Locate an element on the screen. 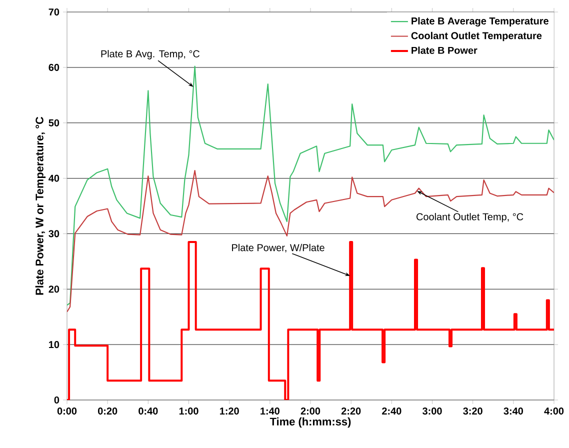 This screenshot has width=569, height=448. x-tick-label: 2:20 is located at coordinates (351, 411).